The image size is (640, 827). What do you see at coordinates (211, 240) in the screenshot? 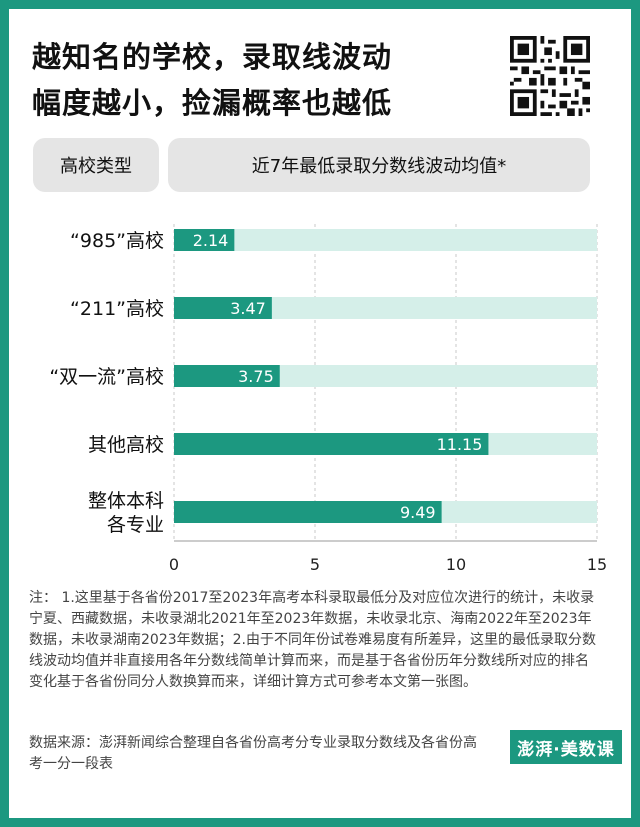
I see `bar-value-label-0: 2.14` at bounding box center [211, 240].